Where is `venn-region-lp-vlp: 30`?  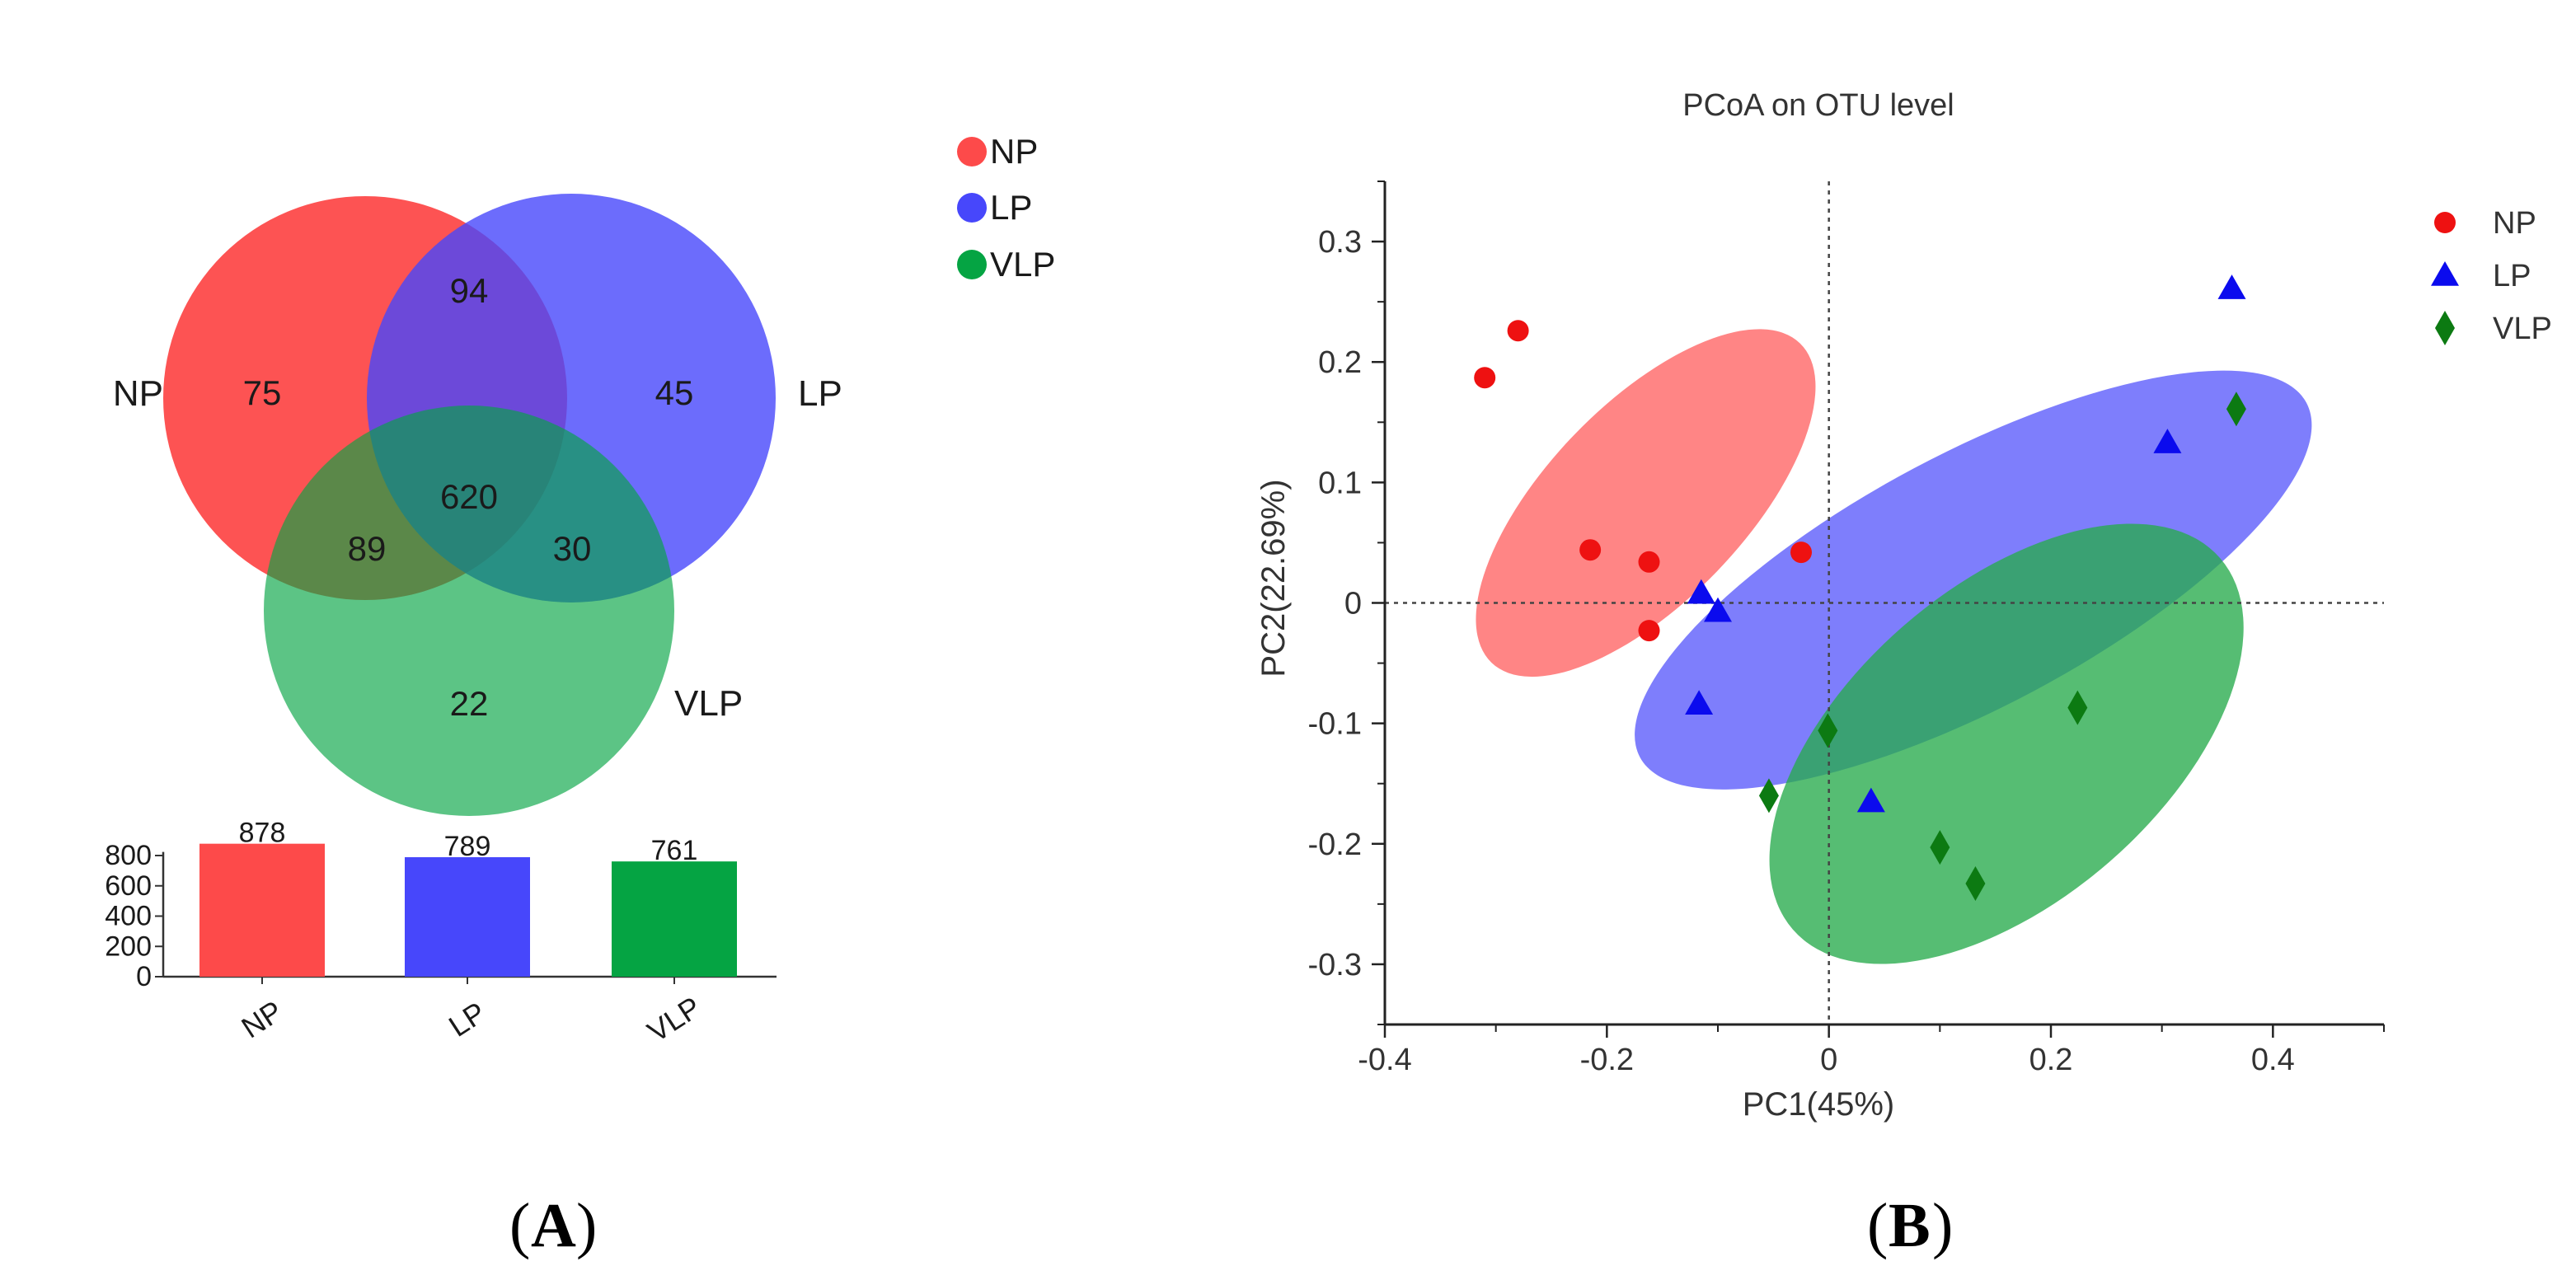 venn-region-lp-vlp: 30 is located at coordinates (572, 548).